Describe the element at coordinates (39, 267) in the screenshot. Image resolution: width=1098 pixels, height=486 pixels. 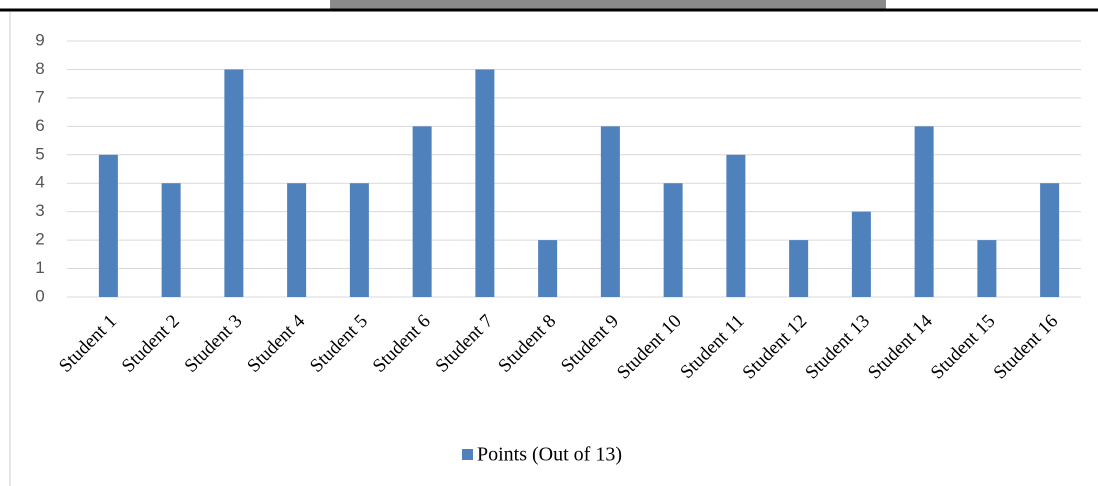
I see `y-tick-label: 1` at that location.